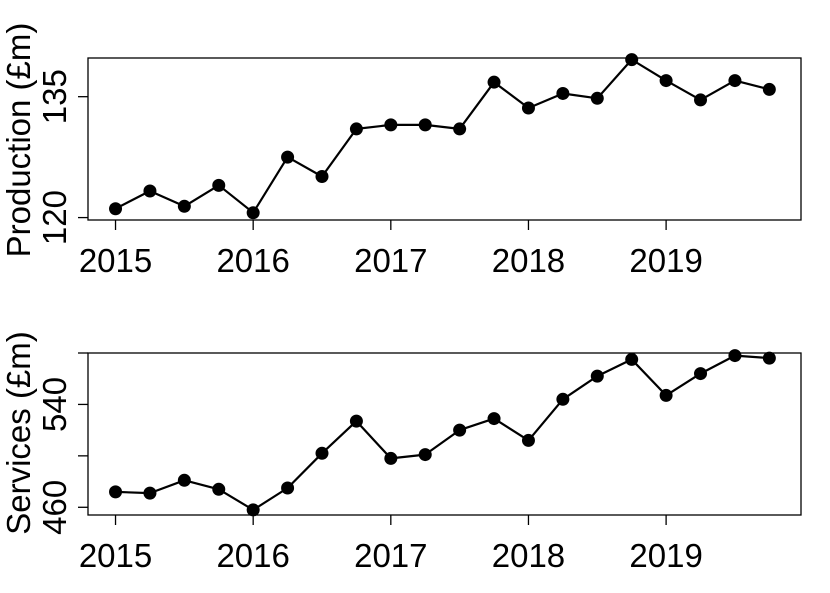 This screenshot has width=830, height=593. I want to click on y-tick-label: 135, so click(54, 96).